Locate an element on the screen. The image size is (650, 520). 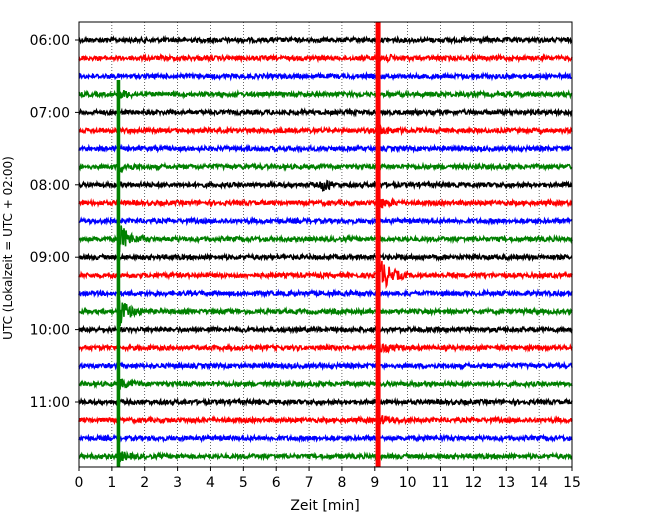
x-tick-label: 4 is located at coordinates (210, 483).